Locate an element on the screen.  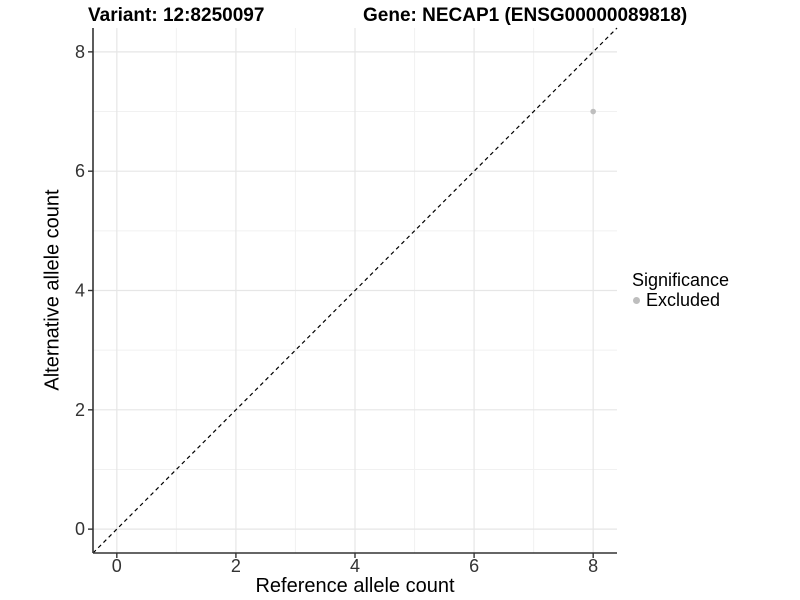
x-tick-label: 8 is located at coordinates (593, 566).